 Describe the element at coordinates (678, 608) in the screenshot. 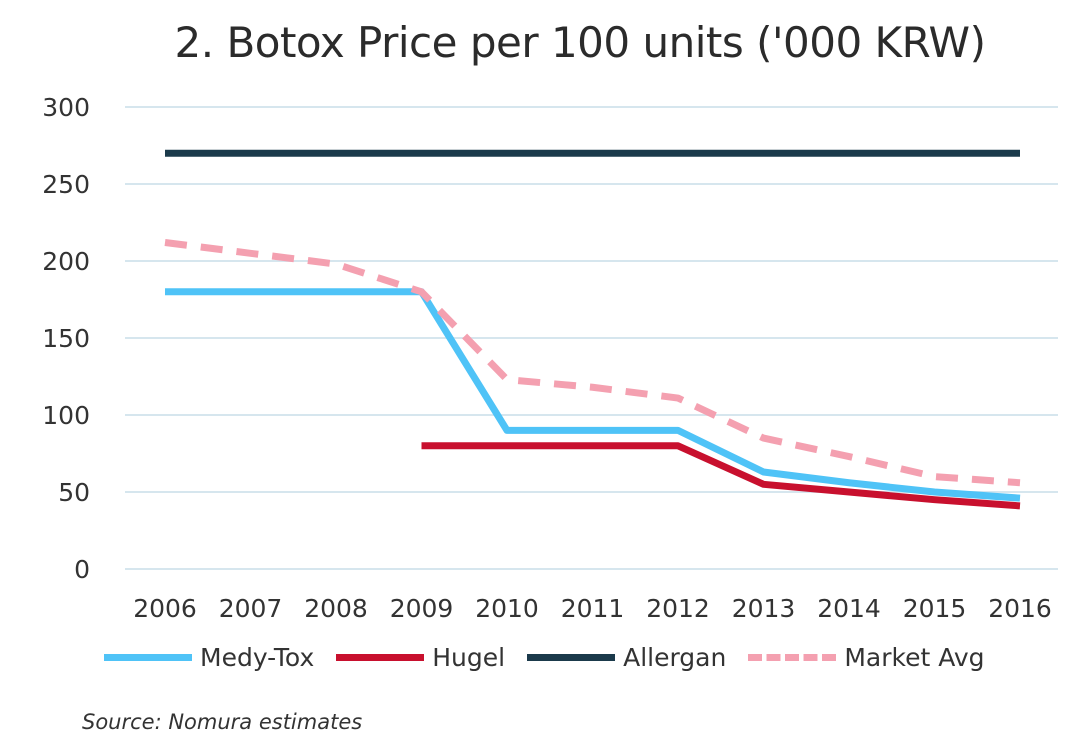

I see `x-tick-label: 2012` at that location.